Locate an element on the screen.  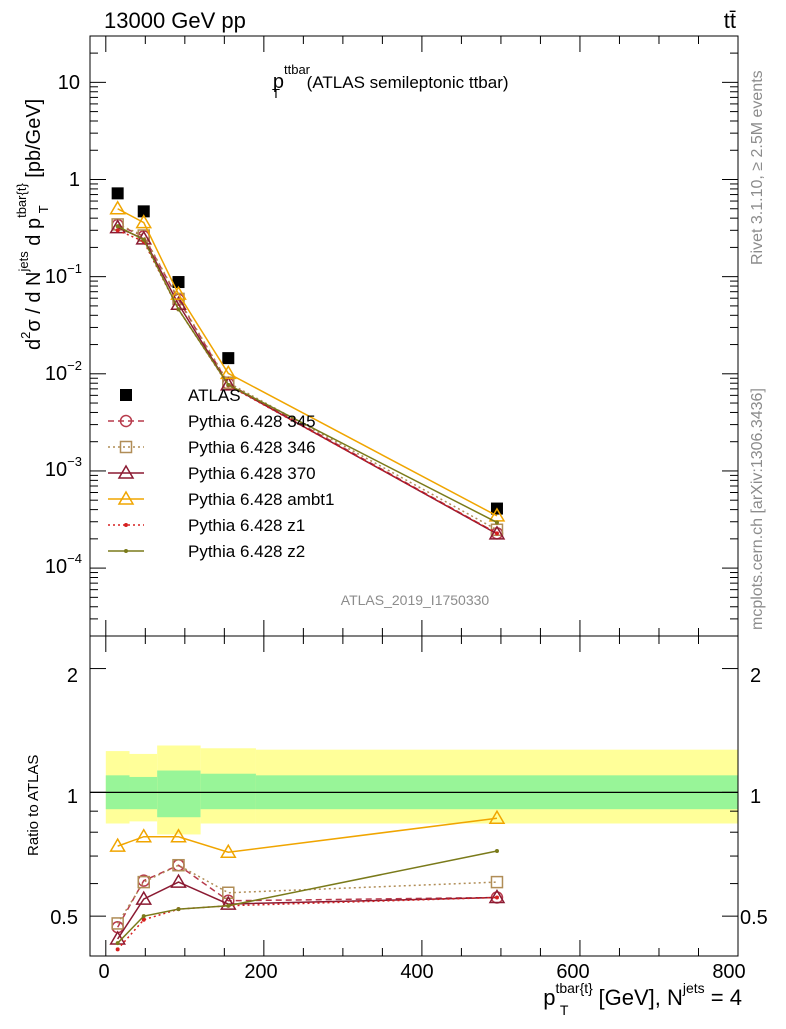
legend-label: Pythia 6.428 346 is located at coordinates (252, 447).